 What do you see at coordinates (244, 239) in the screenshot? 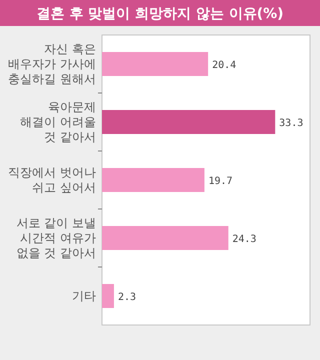
I see `data-label: 24.3` at bounding box center [244, 239].